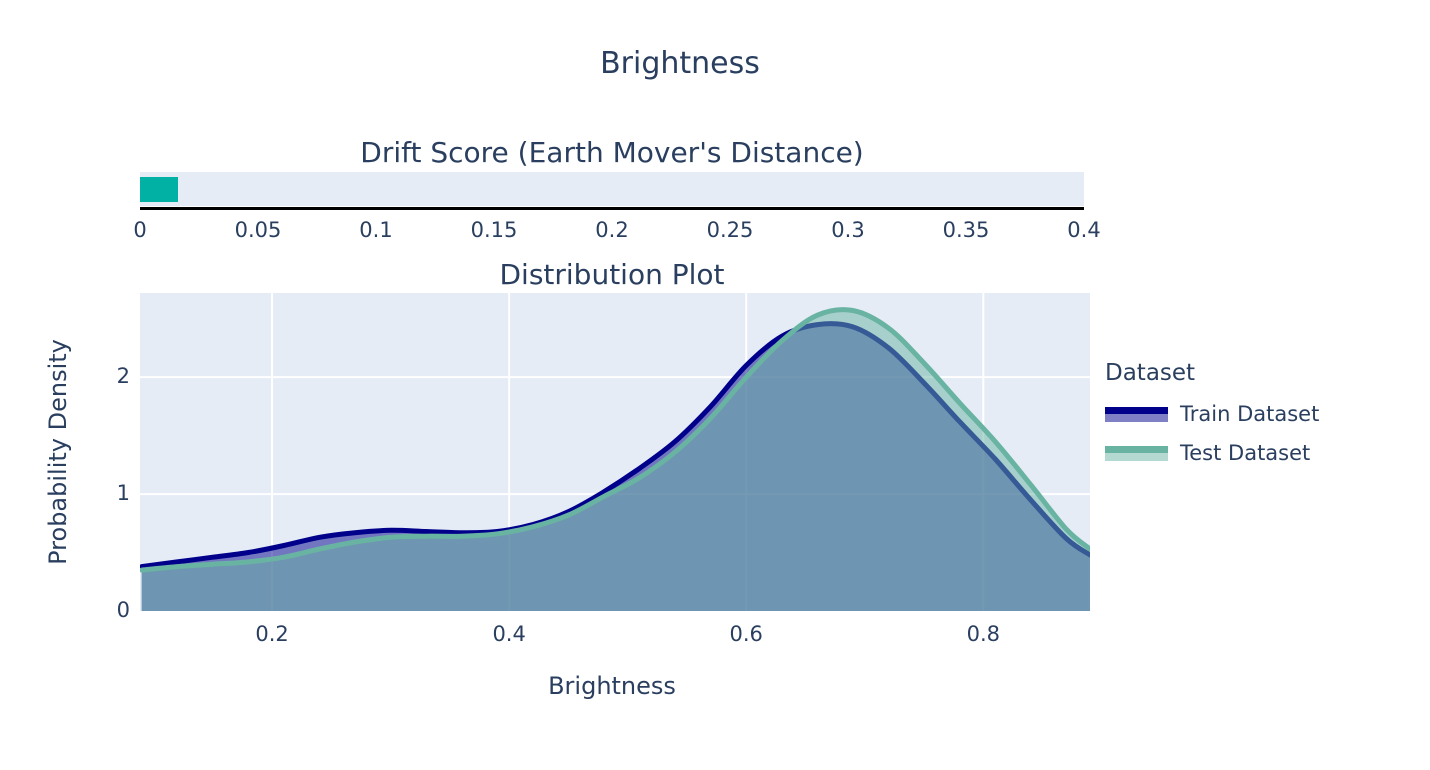 The width and height of the screenshot is (1430, 770). What do you see at coordinates (730, 230) in the screenshot?
I see `drift-tick-label: 0.25` at bounding box center [730, 230].